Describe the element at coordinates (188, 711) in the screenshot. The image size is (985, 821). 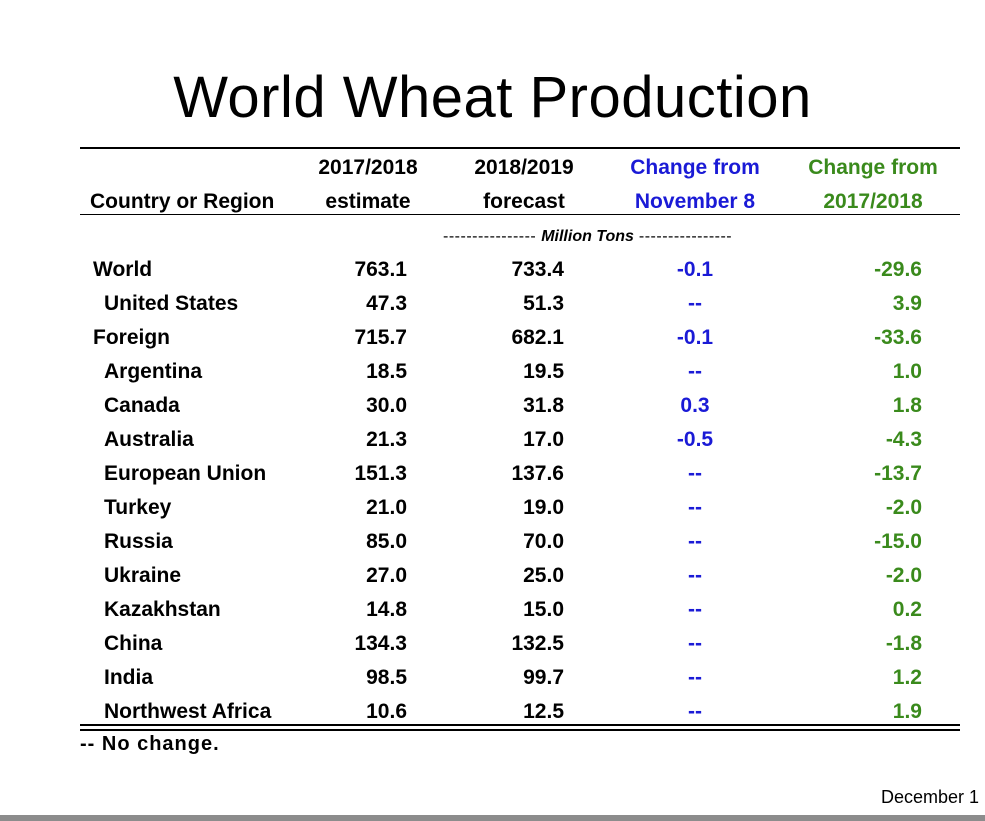
I see `row-name: Northwest Africa` at that location.